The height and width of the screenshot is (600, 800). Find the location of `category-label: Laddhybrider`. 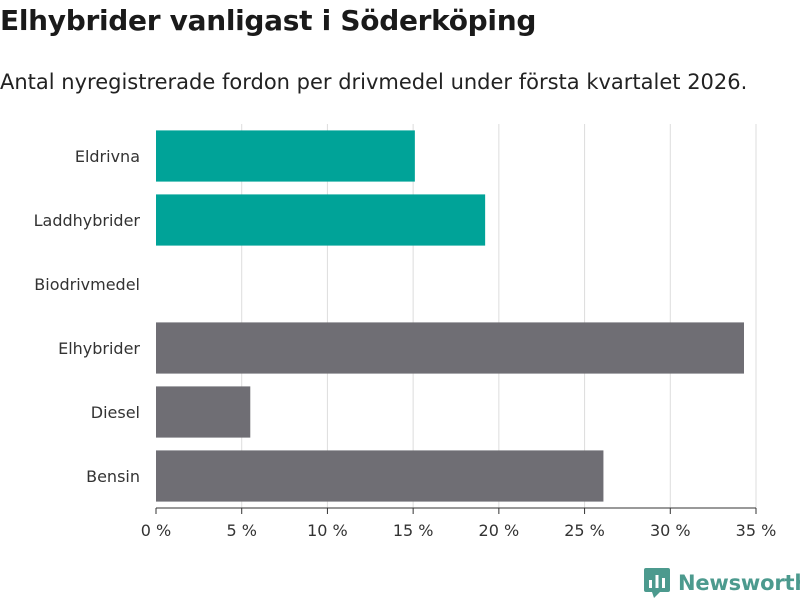

category-label: Laddhybrider is located at coordinates (87, 220).